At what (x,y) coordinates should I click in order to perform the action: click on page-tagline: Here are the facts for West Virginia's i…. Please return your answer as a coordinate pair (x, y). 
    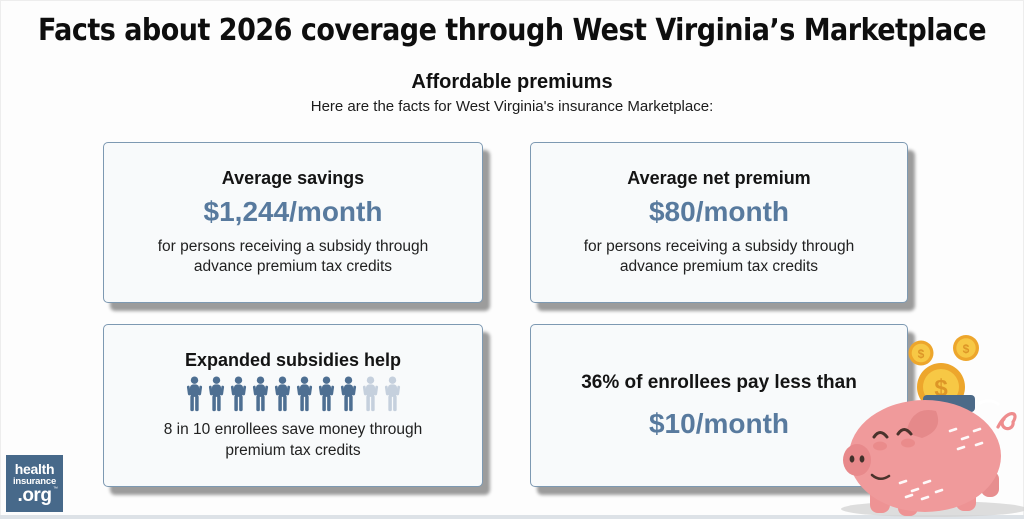
    Looking at the image, I should click on (512, 106).